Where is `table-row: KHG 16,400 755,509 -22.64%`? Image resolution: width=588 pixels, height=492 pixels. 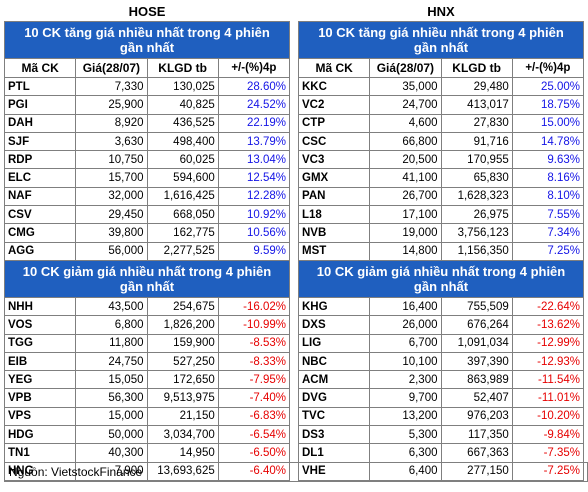
table-row: KHG 16,400 755,509 -22.64% is located at coordinates (441, 306).